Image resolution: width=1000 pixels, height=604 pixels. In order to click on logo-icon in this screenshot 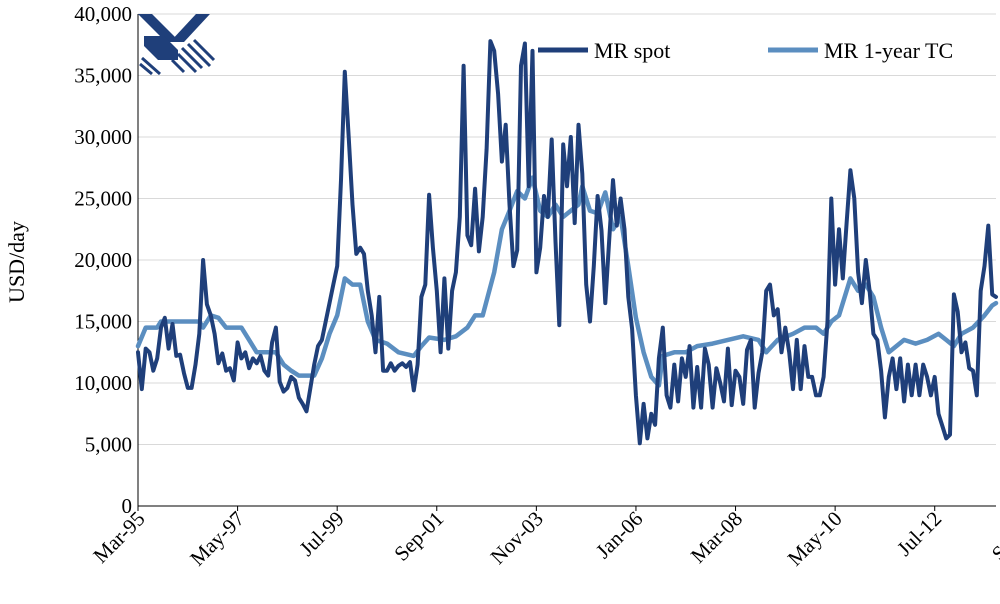, I will do `click(177, 45)`.